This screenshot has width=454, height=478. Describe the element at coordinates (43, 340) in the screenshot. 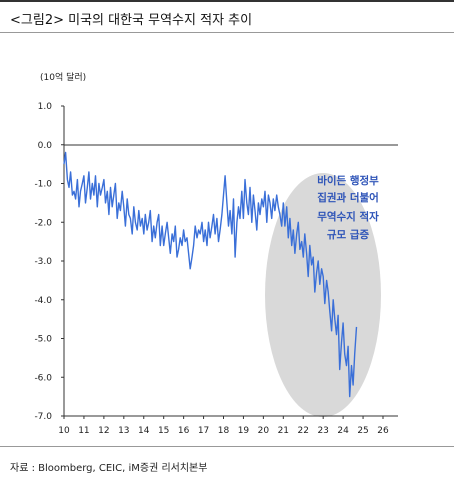

I see `y-tick-label: -5.0` at that location.